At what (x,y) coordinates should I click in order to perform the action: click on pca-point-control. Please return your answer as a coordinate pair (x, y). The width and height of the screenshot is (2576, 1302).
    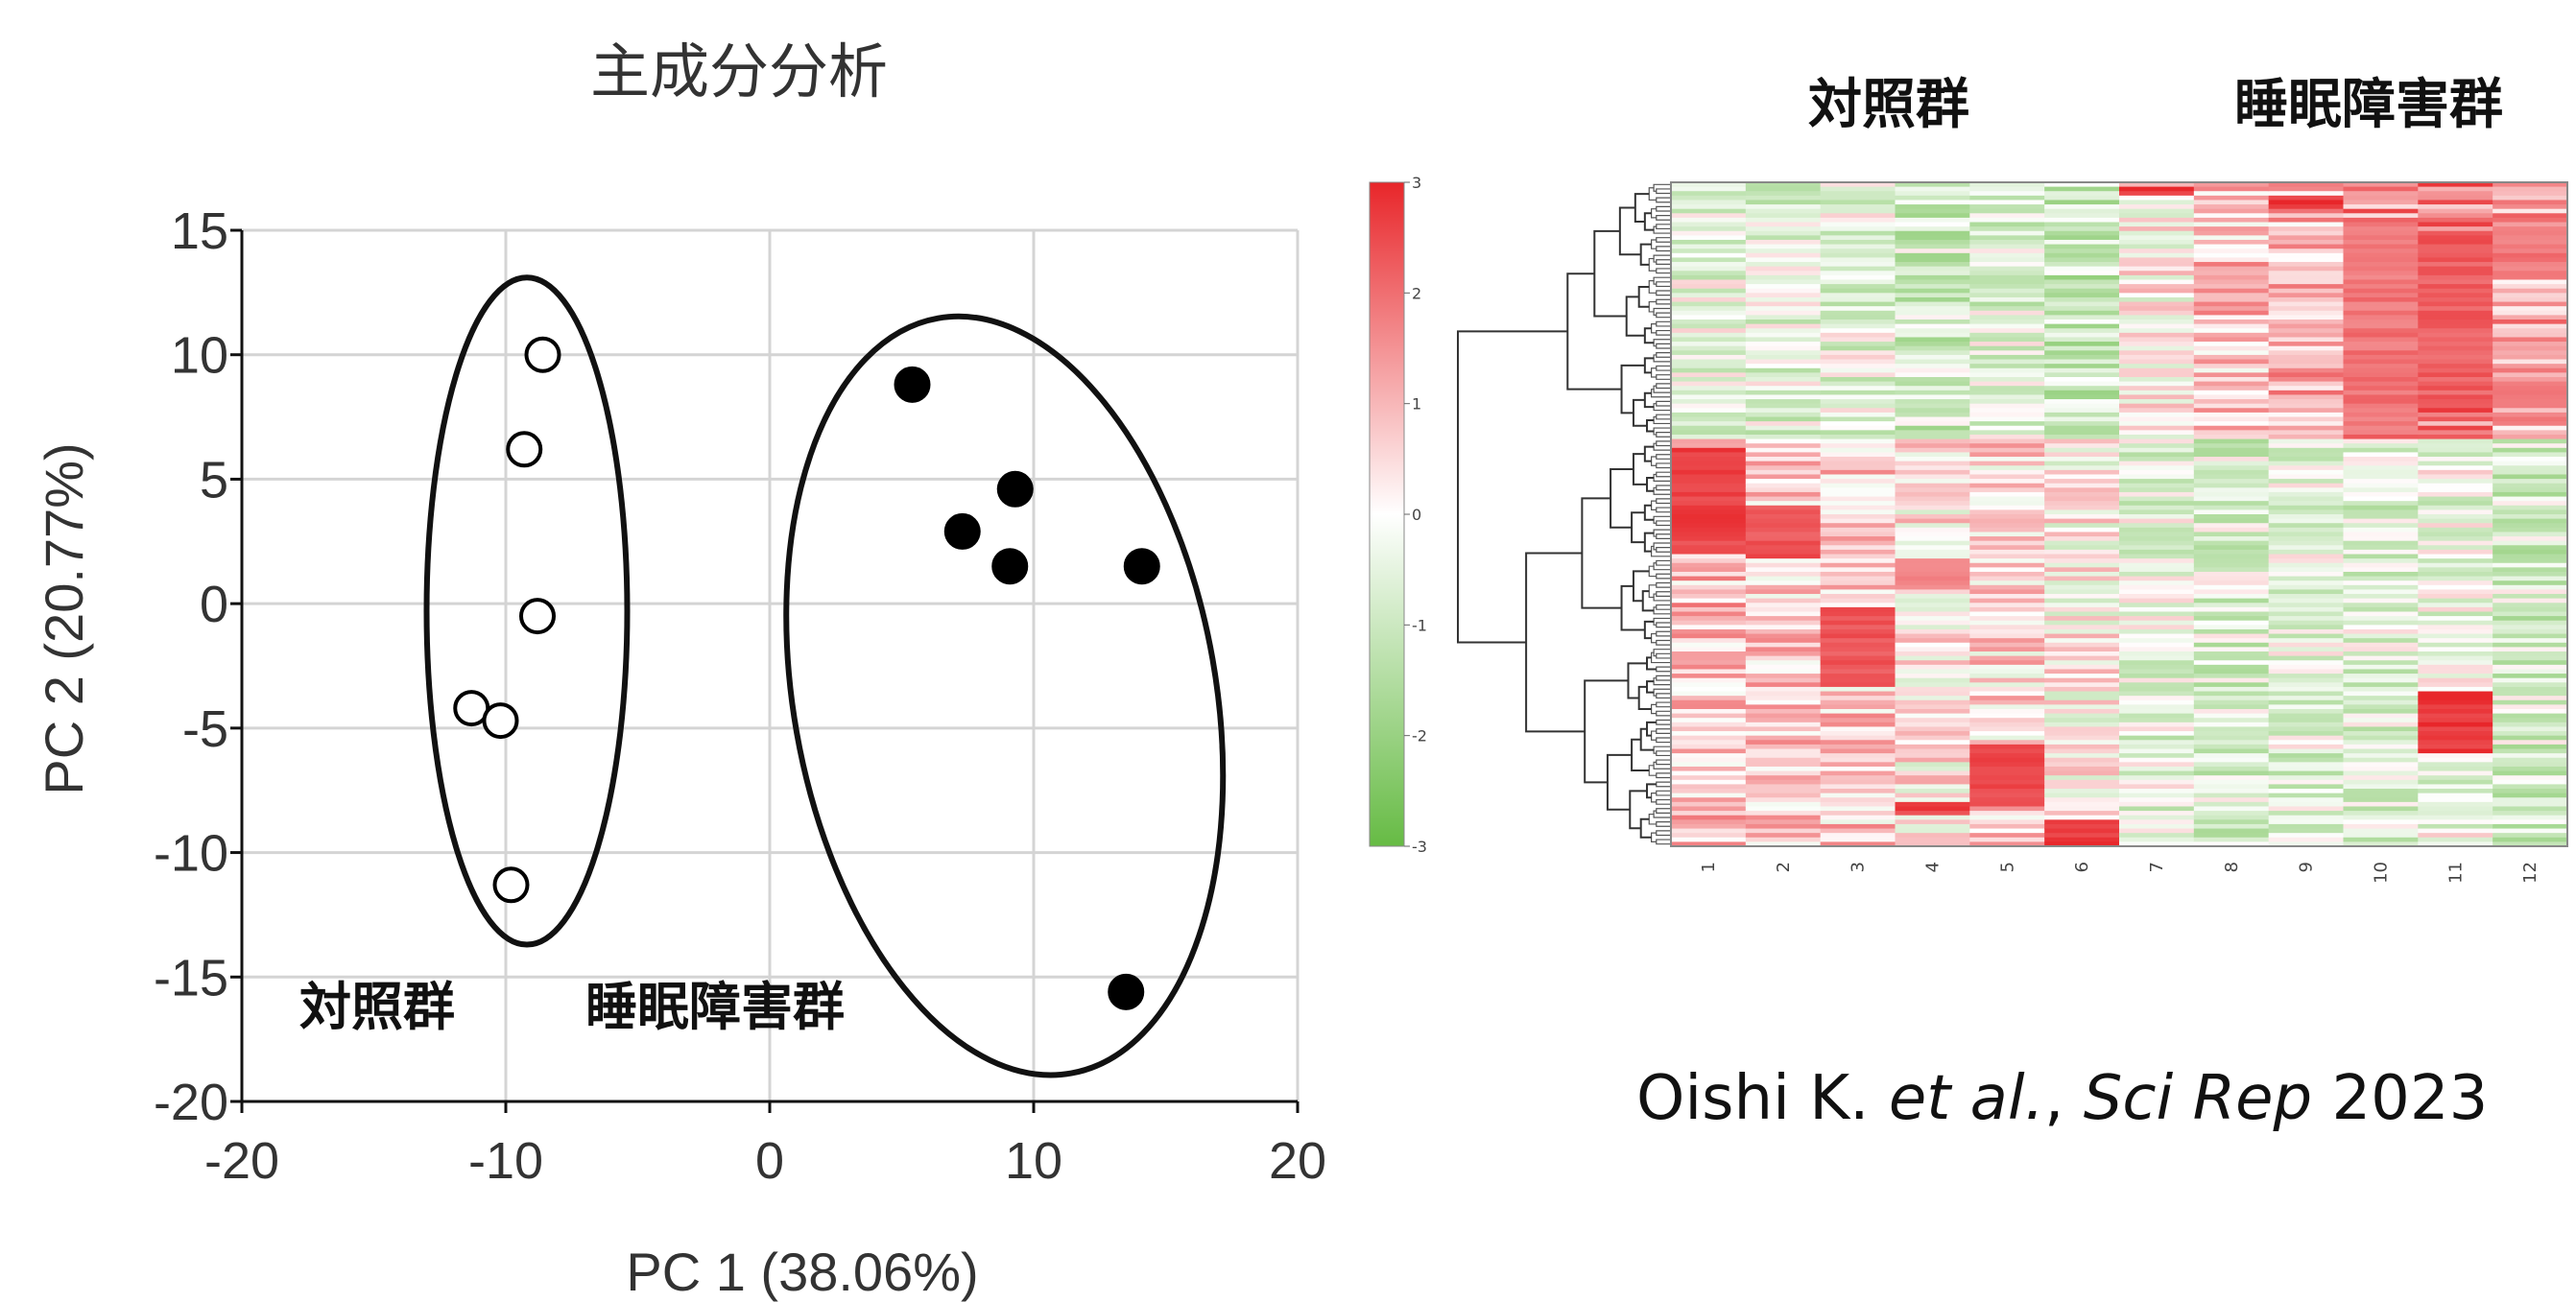
    Looking at the image, I should click on (524, 449).